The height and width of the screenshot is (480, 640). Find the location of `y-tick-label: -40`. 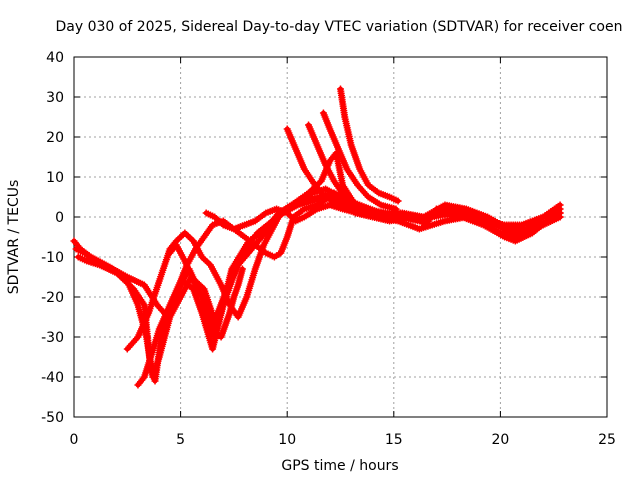

y-tick-label: -40 is located at coordinates (52, 378).